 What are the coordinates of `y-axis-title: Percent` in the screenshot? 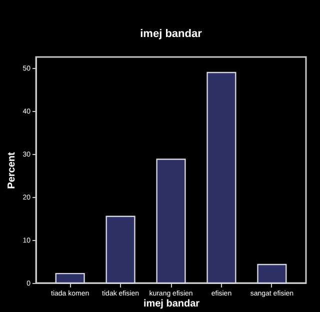 It's located at (12, 170).